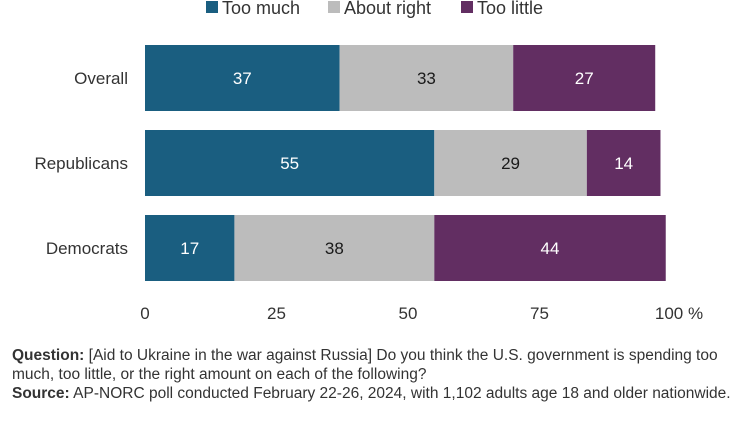 The height and width of the screenshot is (426, 747). Describe the element at coordinates (261, 9) in the screenshot. I see `legend-label-too-much: Too much` at that location.